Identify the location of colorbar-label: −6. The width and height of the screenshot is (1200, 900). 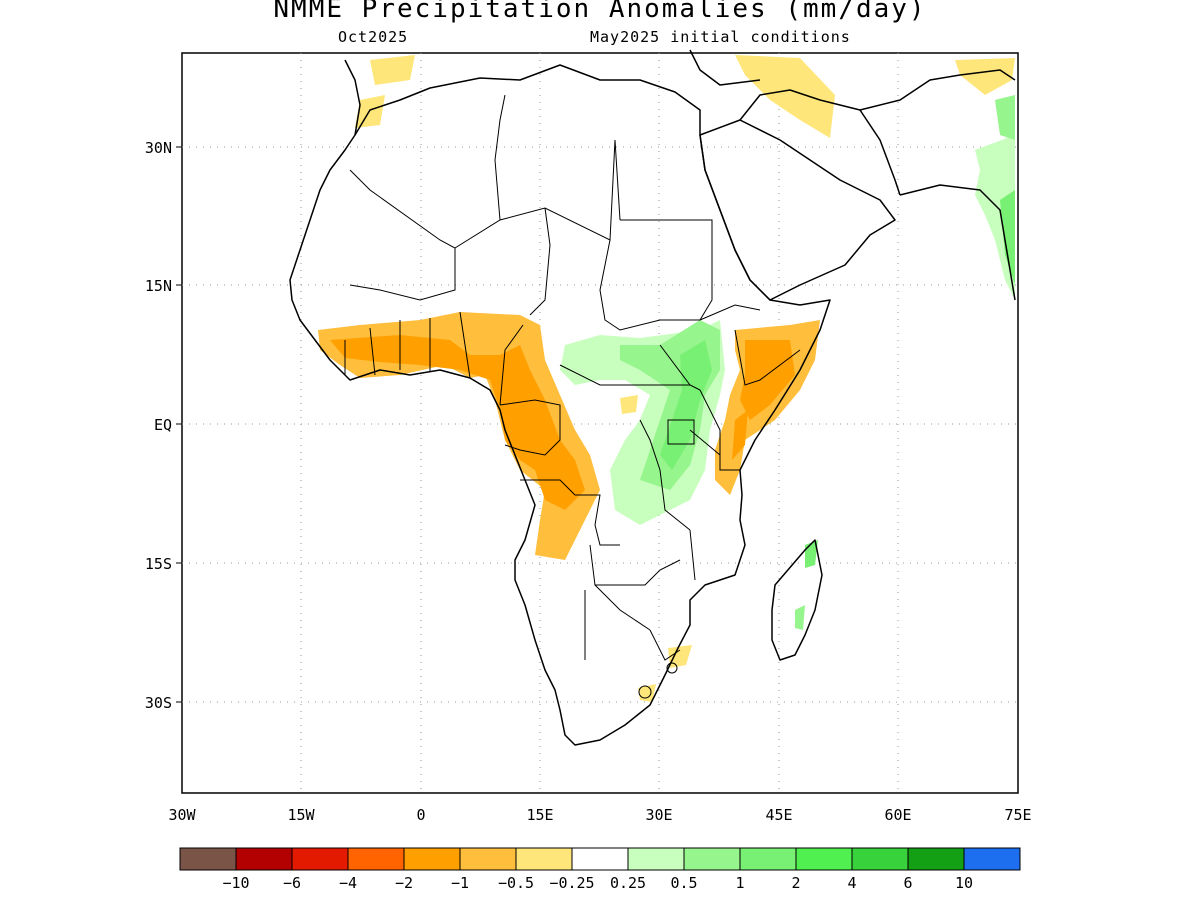
(292, 883).